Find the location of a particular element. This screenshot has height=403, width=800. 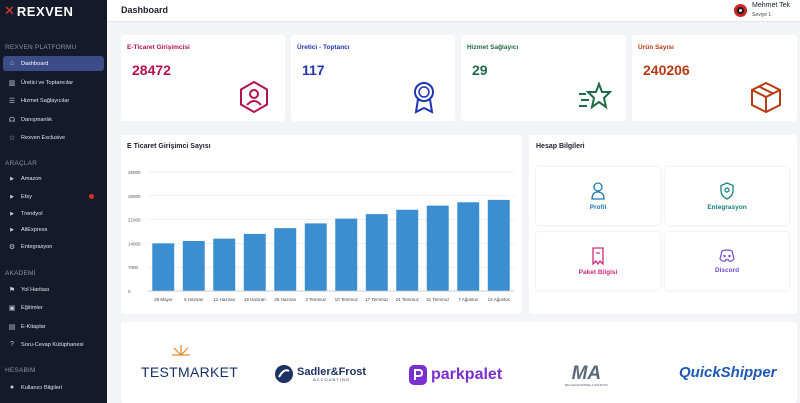

top-header: Dashboard Mehmet Tek Seviye 1 is located at coordinates (453, 11).